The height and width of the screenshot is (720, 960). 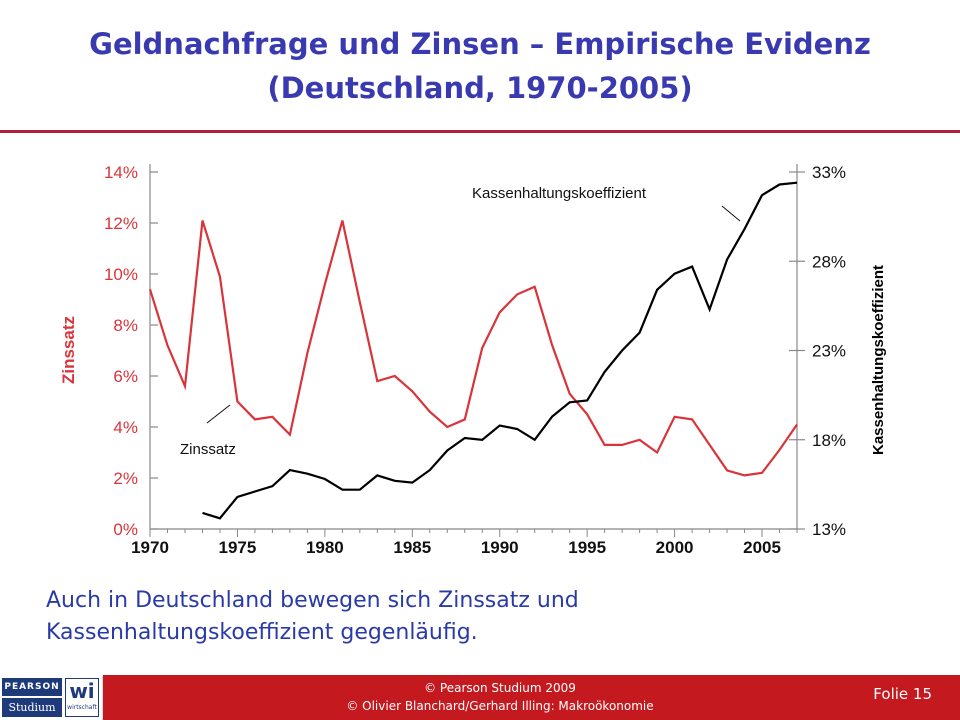 What do you see at coordinates (829, 440) in the screenshot?
I see `right-tick-label: 18%` at bounding box center [829, 440].